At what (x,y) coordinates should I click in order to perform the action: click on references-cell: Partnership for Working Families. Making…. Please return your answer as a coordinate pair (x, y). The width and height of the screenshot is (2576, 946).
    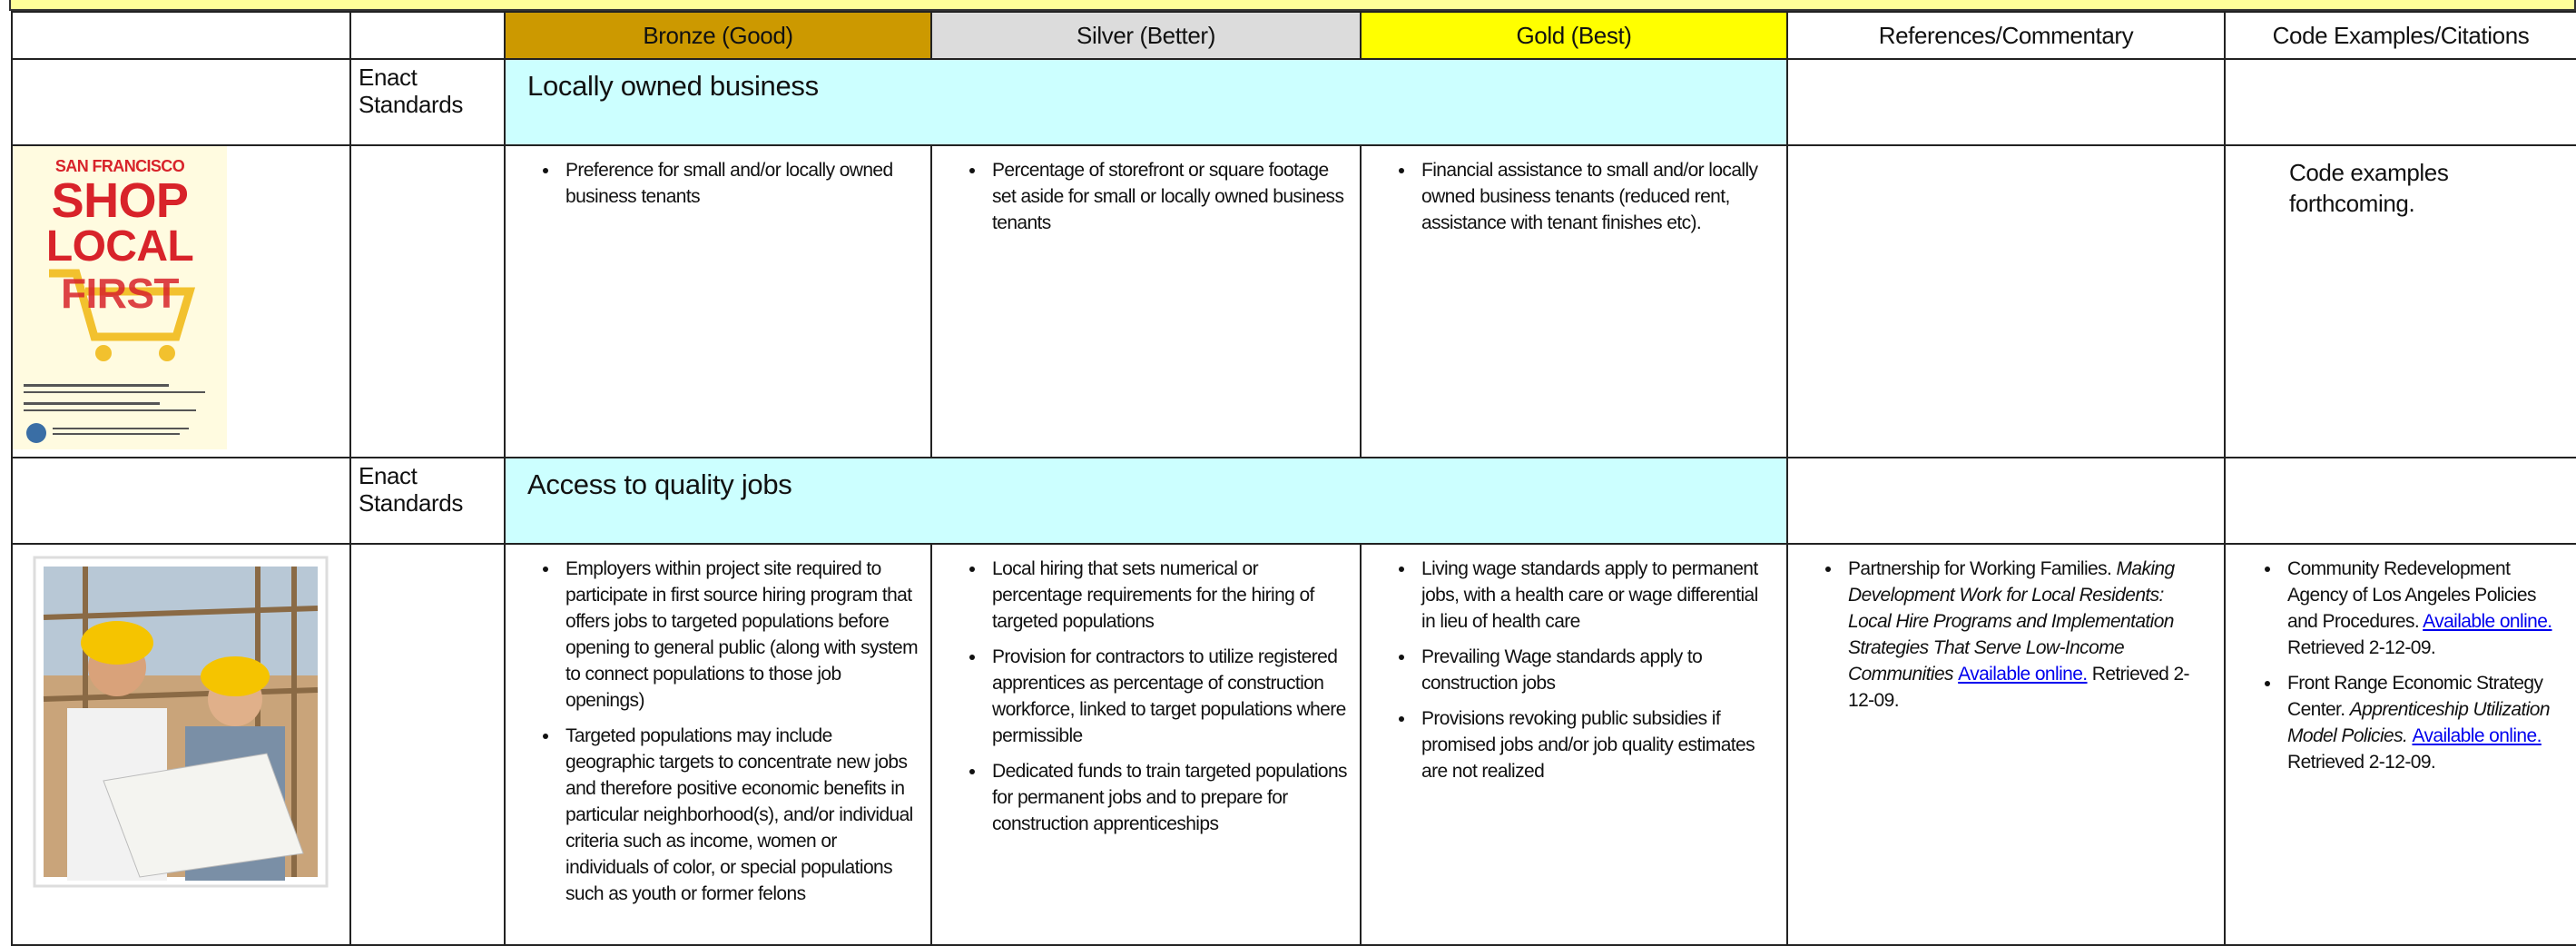
    Looking at the image, I should click on (2006, 744).